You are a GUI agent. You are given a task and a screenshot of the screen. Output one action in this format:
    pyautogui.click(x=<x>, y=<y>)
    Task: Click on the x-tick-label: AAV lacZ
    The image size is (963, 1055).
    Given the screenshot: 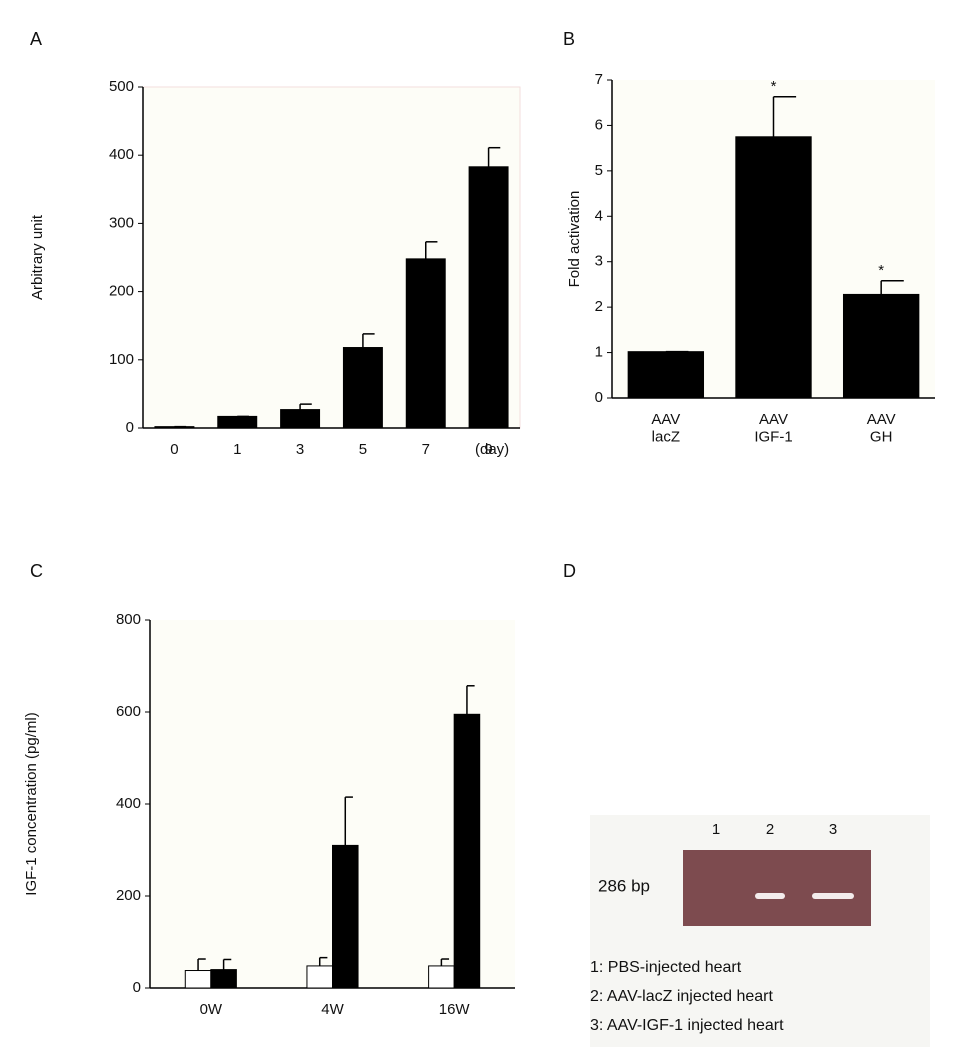 What is the action you would take?
    pyautogui.click(x=665, y=428)
    